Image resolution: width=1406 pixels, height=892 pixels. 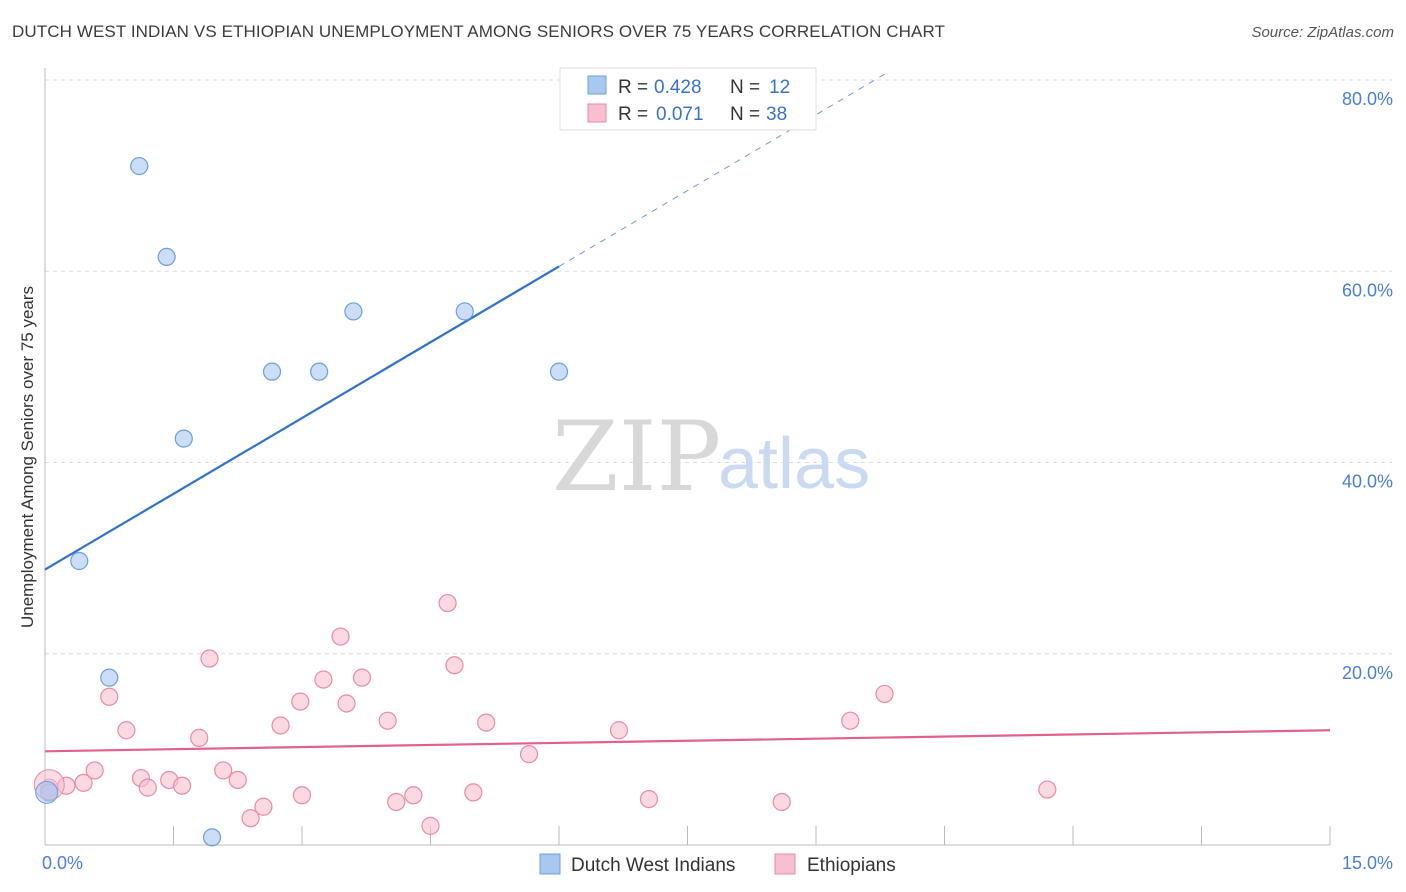 I want to click on series-legend: Dutch West Indians Ethiopians, so click(x=717, y=864).